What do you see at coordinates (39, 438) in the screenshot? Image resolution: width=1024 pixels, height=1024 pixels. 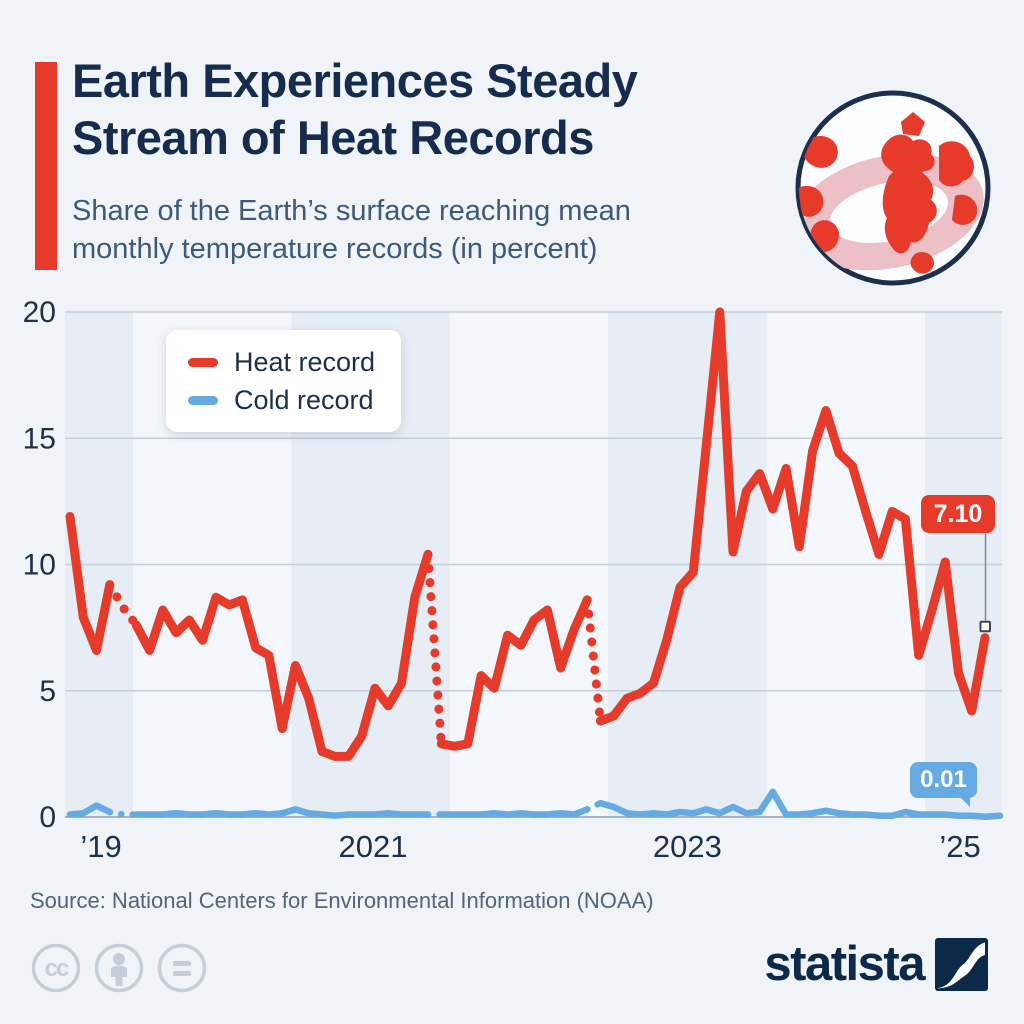 I see `y-tick-label: 15` at bounding box center [39, 438].